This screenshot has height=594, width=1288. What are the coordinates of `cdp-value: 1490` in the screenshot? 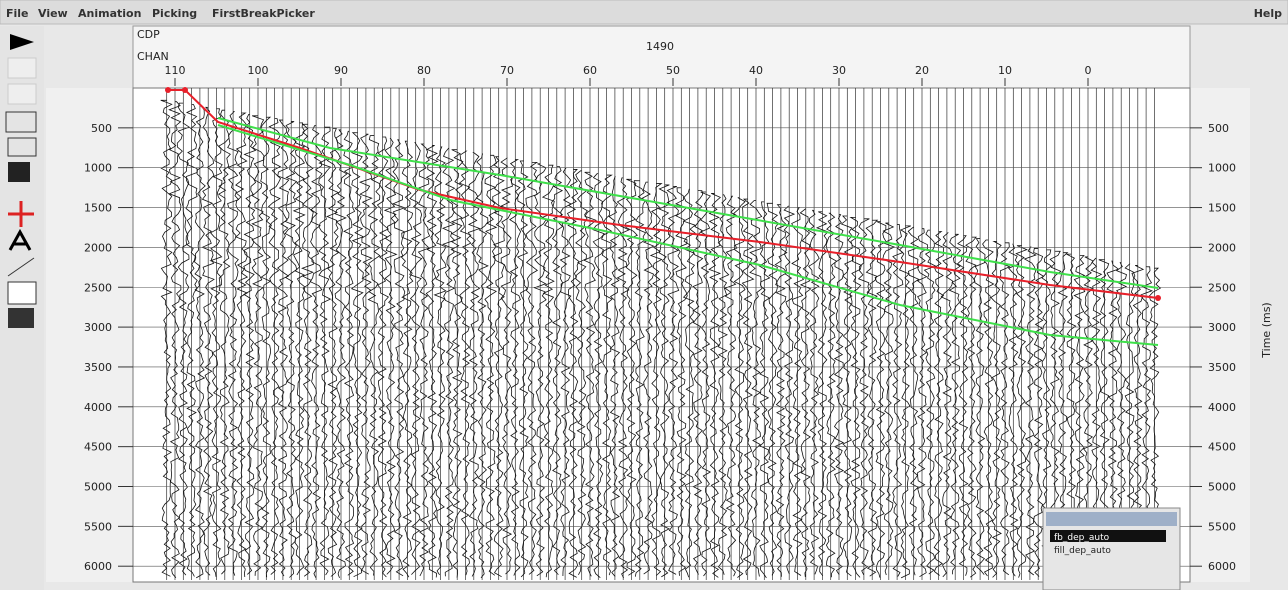 It's located at (660, 46).